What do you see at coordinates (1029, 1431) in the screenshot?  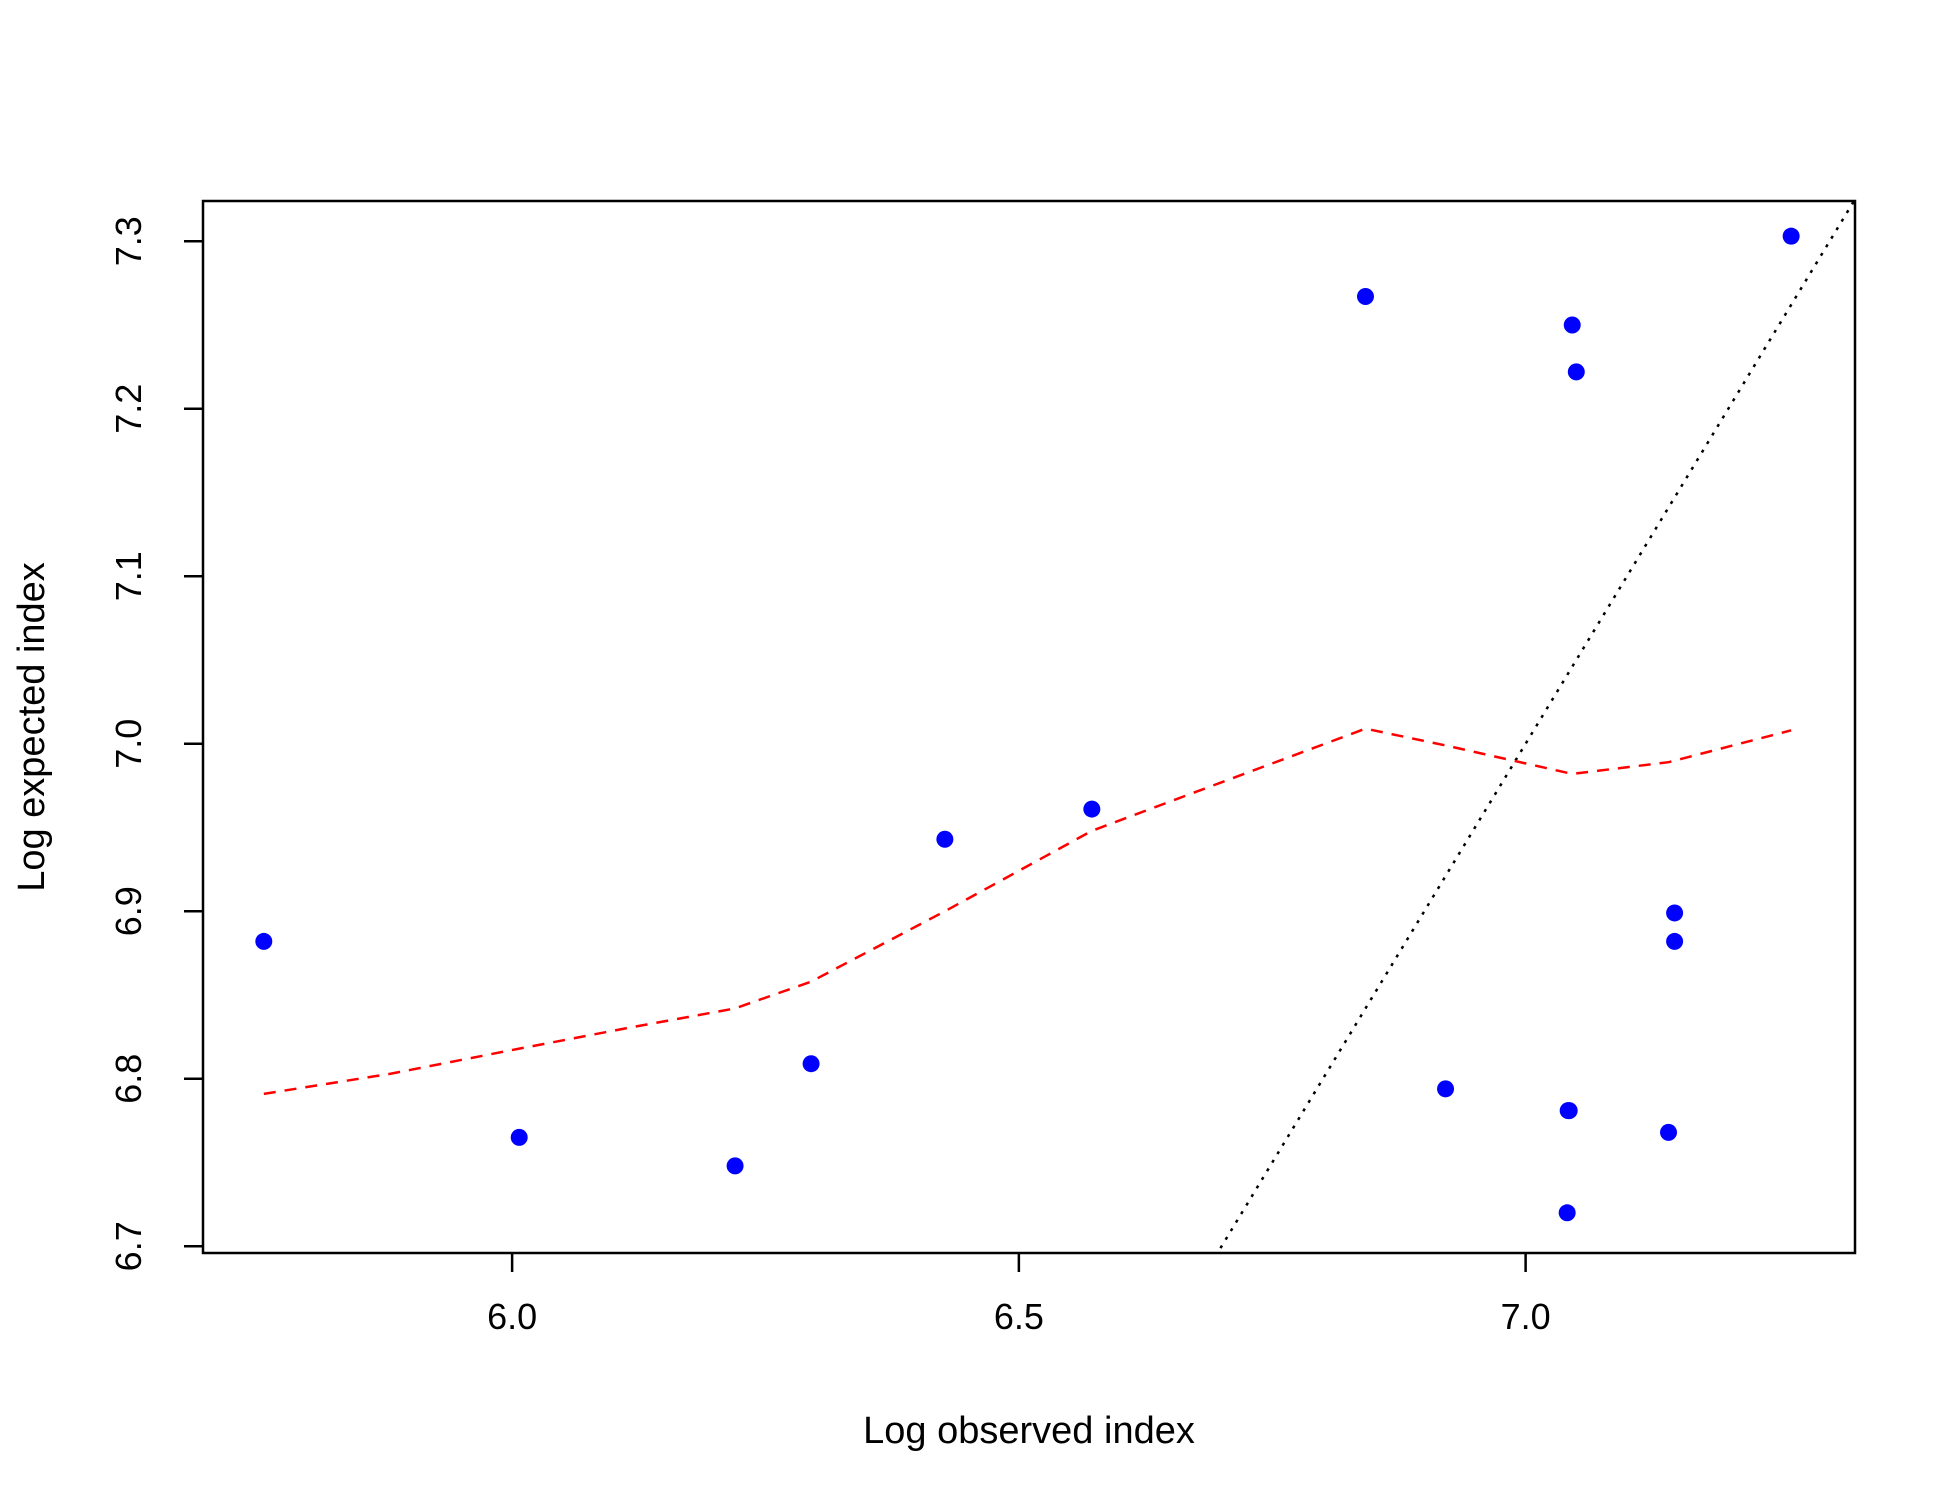 I see `x-axis-title: Log observed index` at bounding box center [1029, 1431].